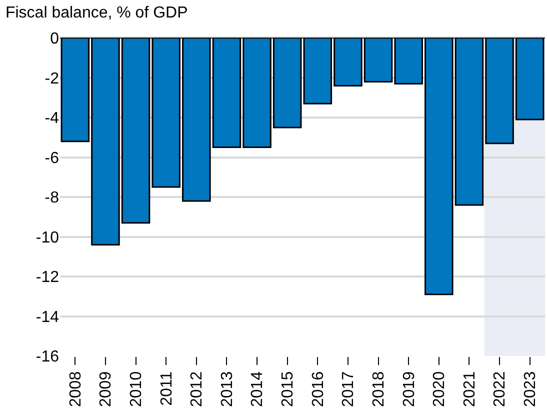  What do you see at coordinates (197, 389) in the screenshot?
I see `x-tick-label: 2012` at bounding box center [197, 389].